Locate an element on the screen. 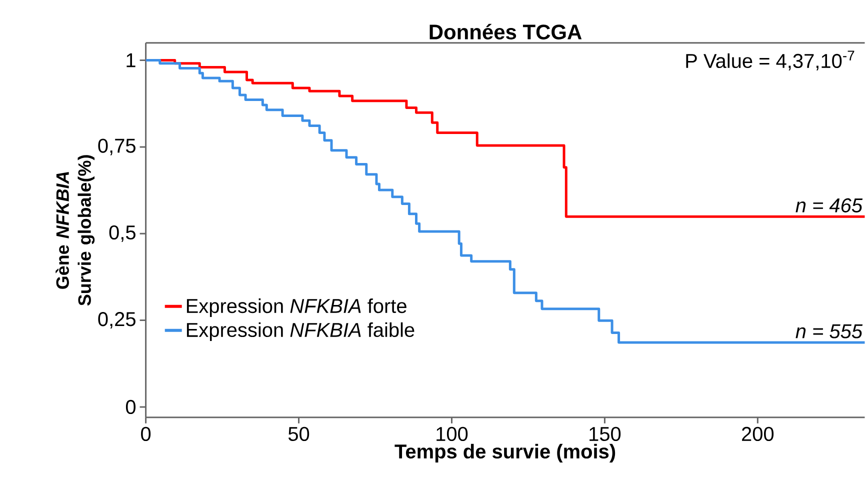  legend-label: Expression NFKBIA faible is located at coordinates (300, 331).